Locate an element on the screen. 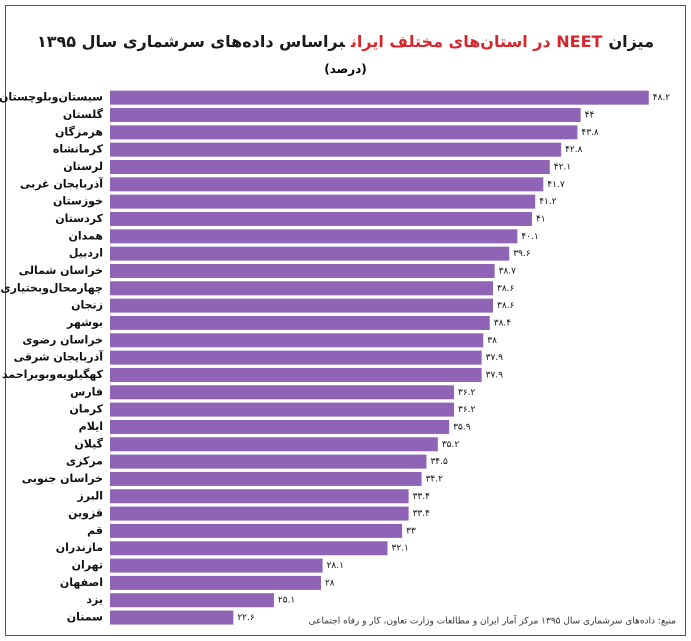 This screenshot has width=691, height=641. category-label: یزد is located at coordinates (94, 599).